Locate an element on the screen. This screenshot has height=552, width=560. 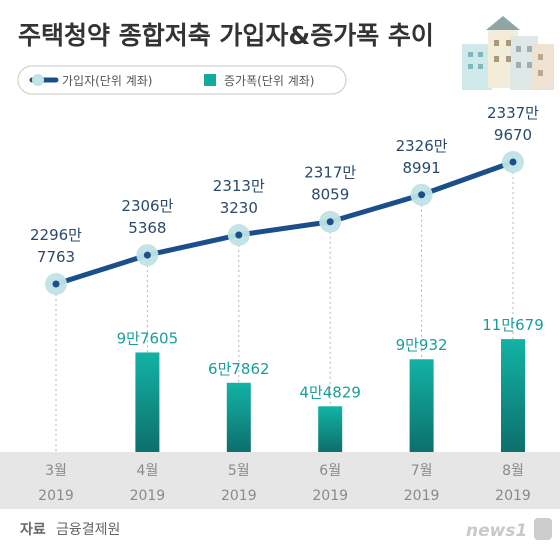
line-value-label-bottom: 7763 is located at coordinates (56, 257).